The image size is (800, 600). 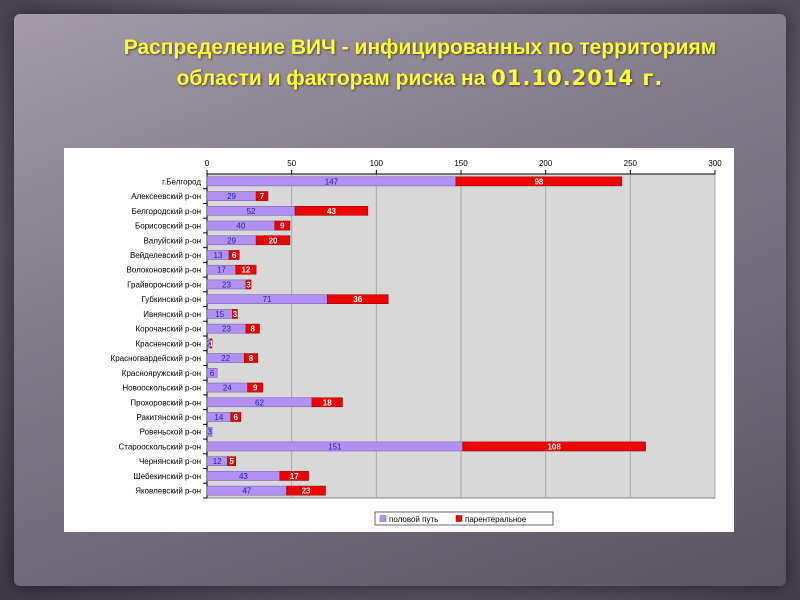 I want to click on data-label-sexual: 147, so click(x=332, y=181).